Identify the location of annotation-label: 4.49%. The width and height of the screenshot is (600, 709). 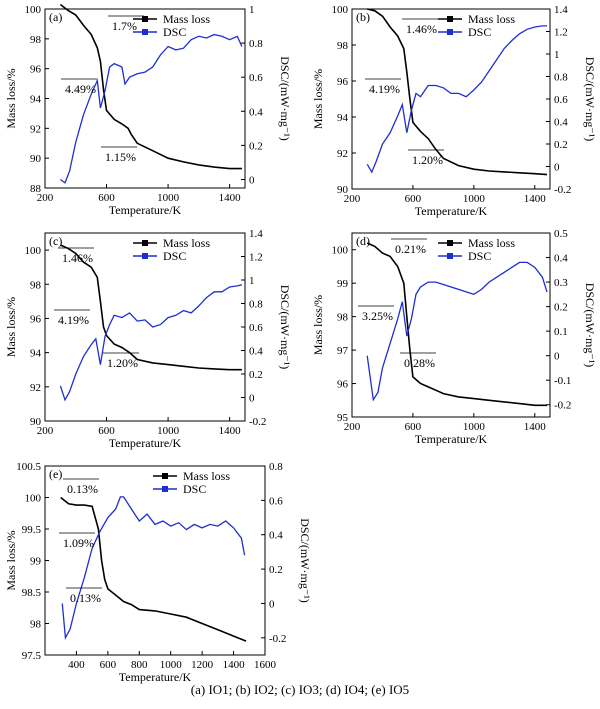
(80, 89).